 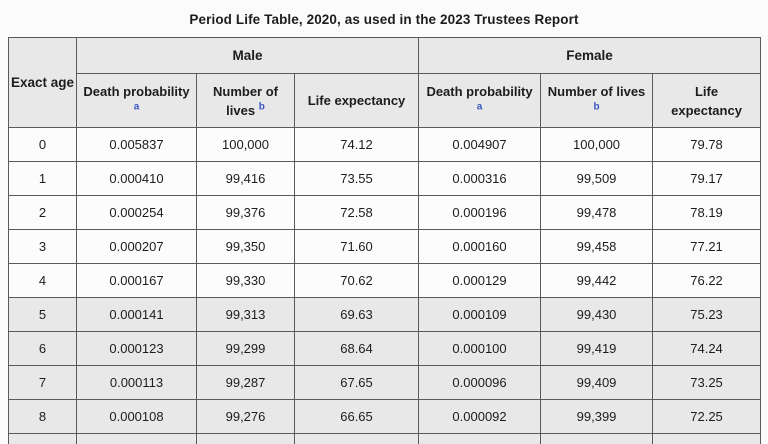 I want to click on cell-male-number-of-lives: 99,376, so click(x=245, y=212).